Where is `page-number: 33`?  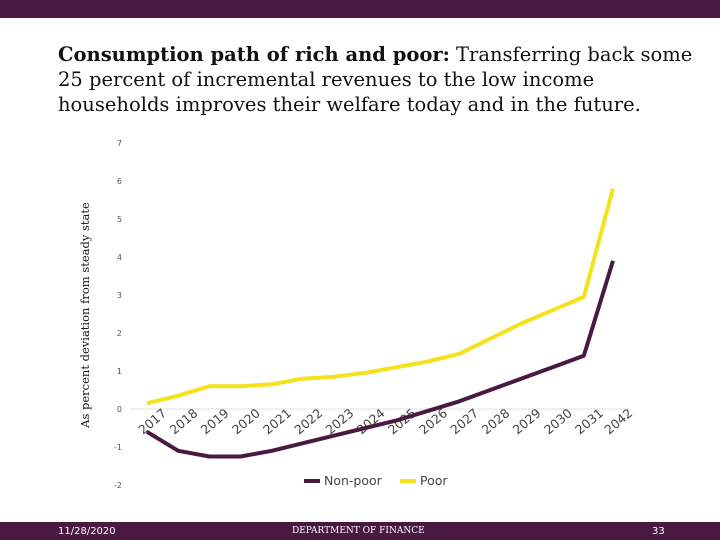 page-number: 33 is located at coordinates (658, 531).